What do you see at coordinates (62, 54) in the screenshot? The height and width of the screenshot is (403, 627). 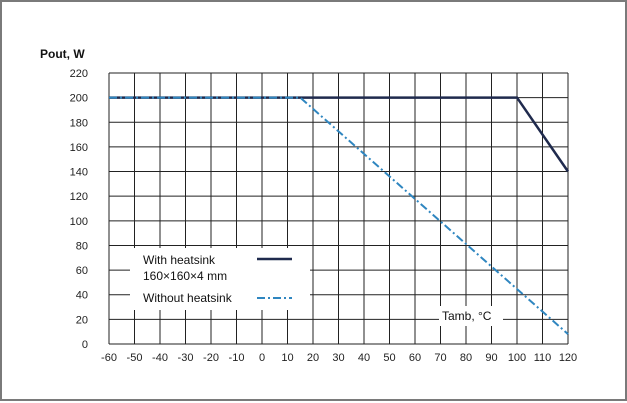 I see `y-axis-label: Pout, W` at bounding box center [62, 54].